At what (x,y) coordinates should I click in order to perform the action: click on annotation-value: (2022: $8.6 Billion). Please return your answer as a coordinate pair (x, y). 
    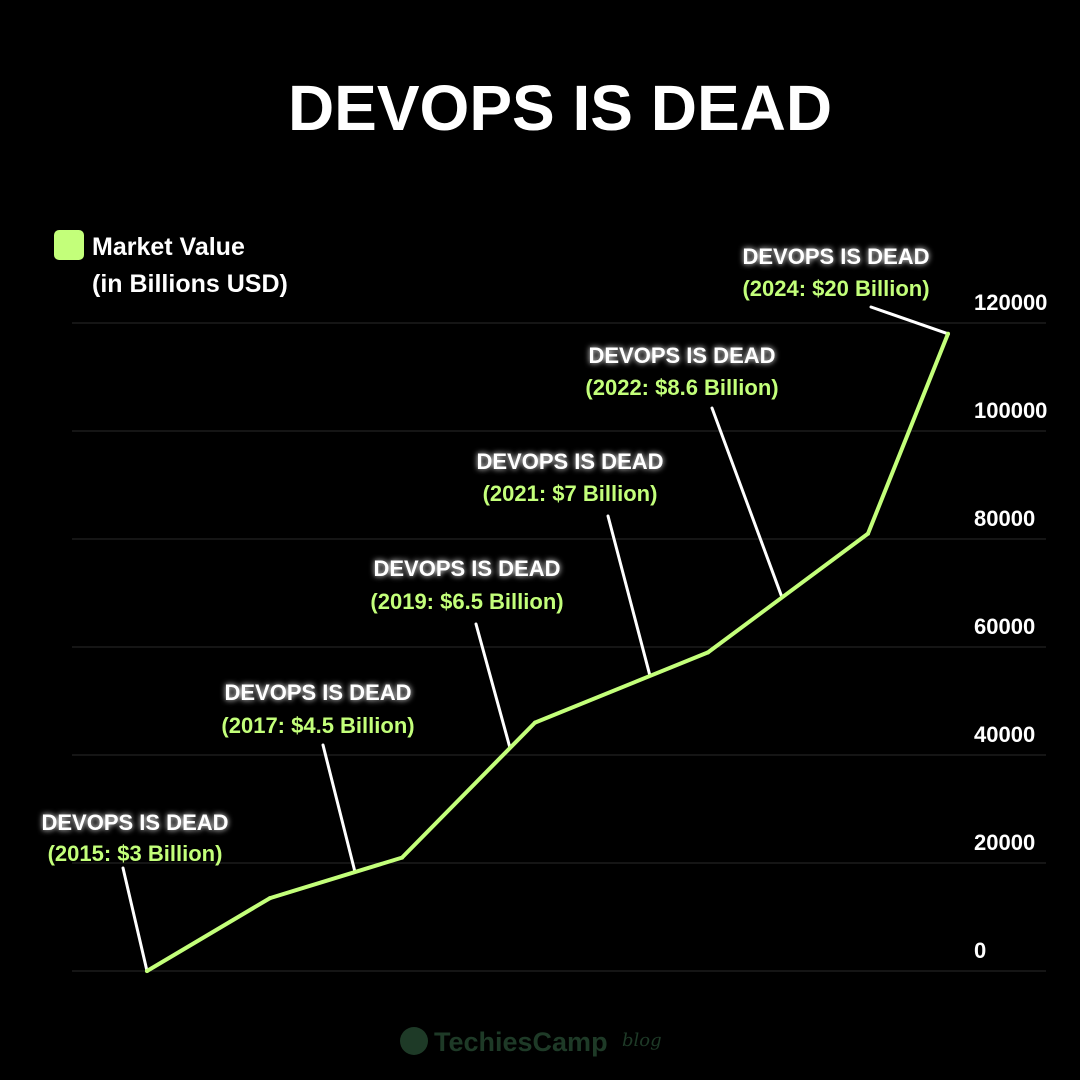
    Looking at the image, I should click on (681, 387).